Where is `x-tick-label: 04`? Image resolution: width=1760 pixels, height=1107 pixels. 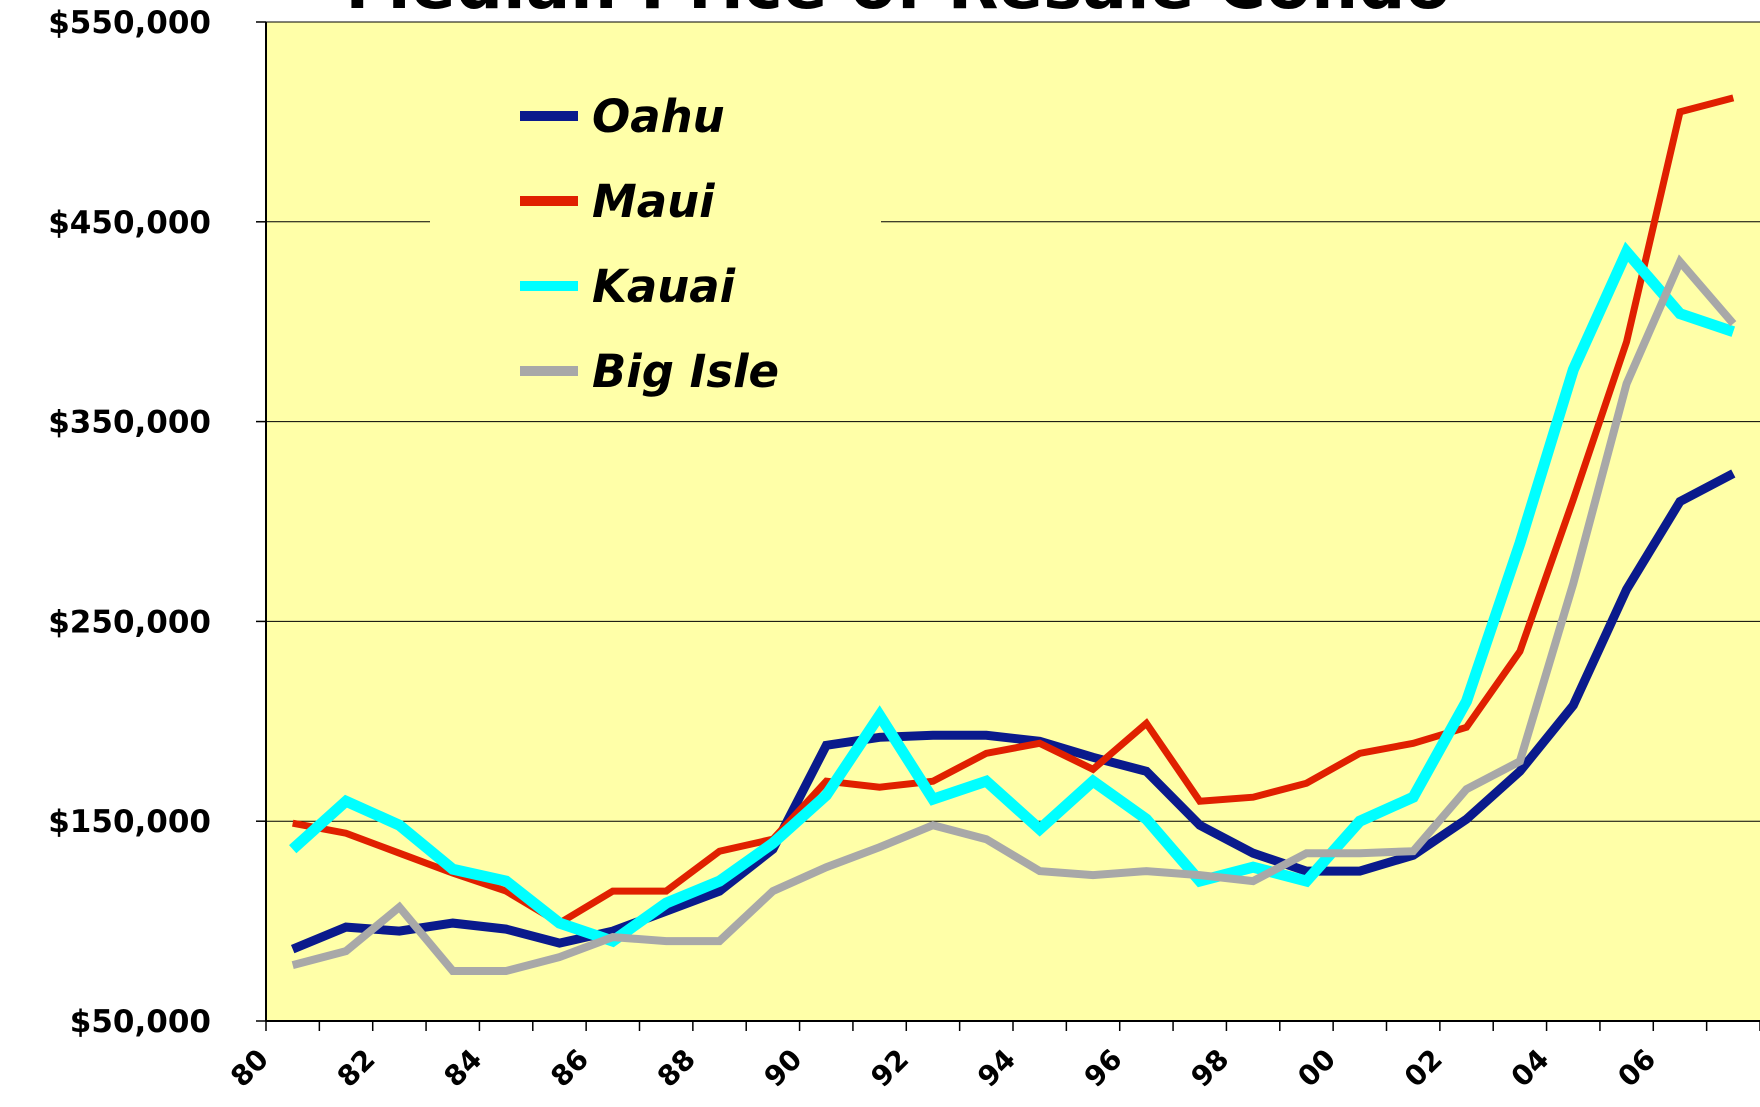
x-tick-label: 04 is located at coordinates (1530, 1068).